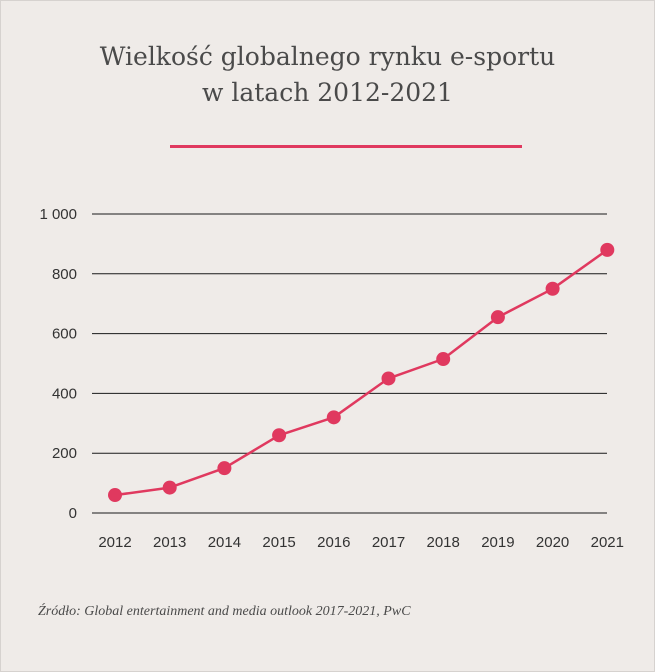 This screenshot has height=672, width=655. Describe the element at coordinates (73, 513) in the screenshot. I see `y-tick-label-0: 0` at that location.